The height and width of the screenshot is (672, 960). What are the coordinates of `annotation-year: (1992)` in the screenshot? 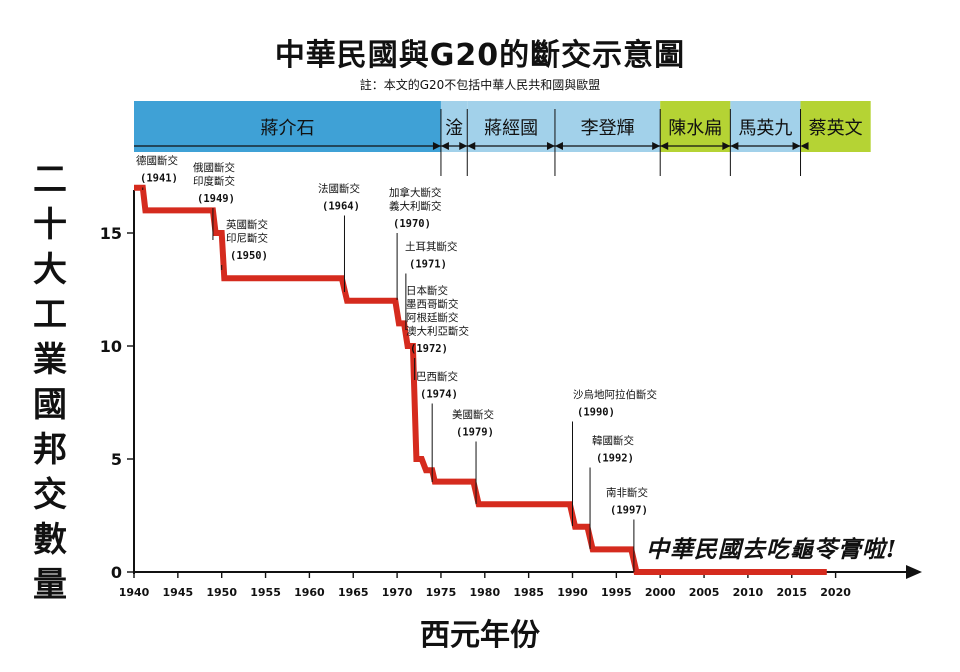 It's located at (615, 459).